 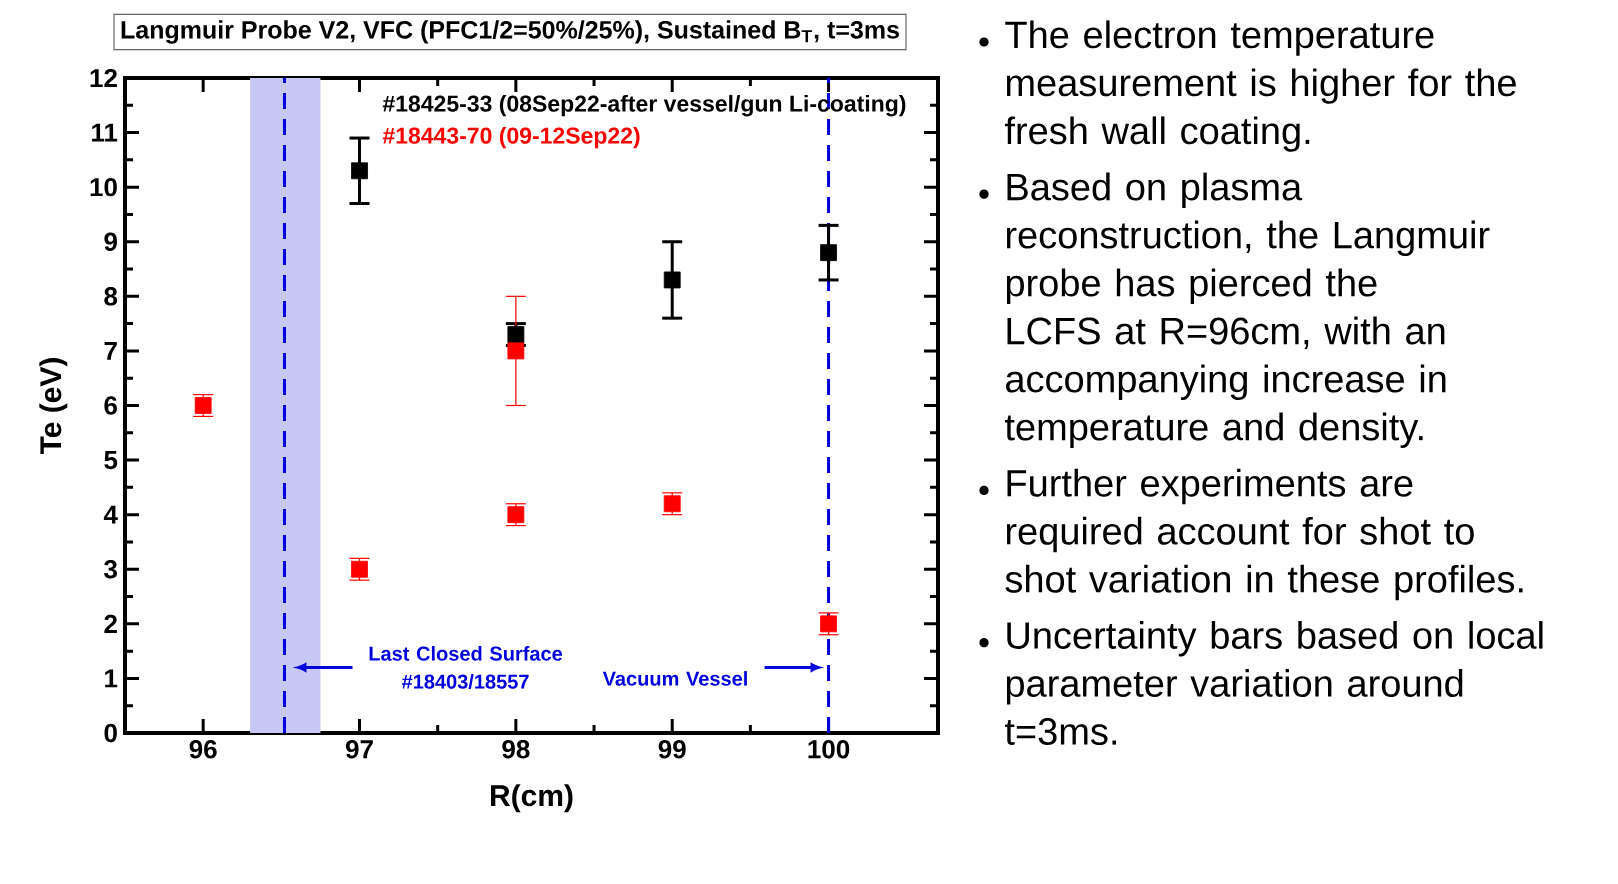 What do you see at coordinates (103, 187) in the screenshot?
I see `y-tick-label: 10` at bounding box center [103, 187].